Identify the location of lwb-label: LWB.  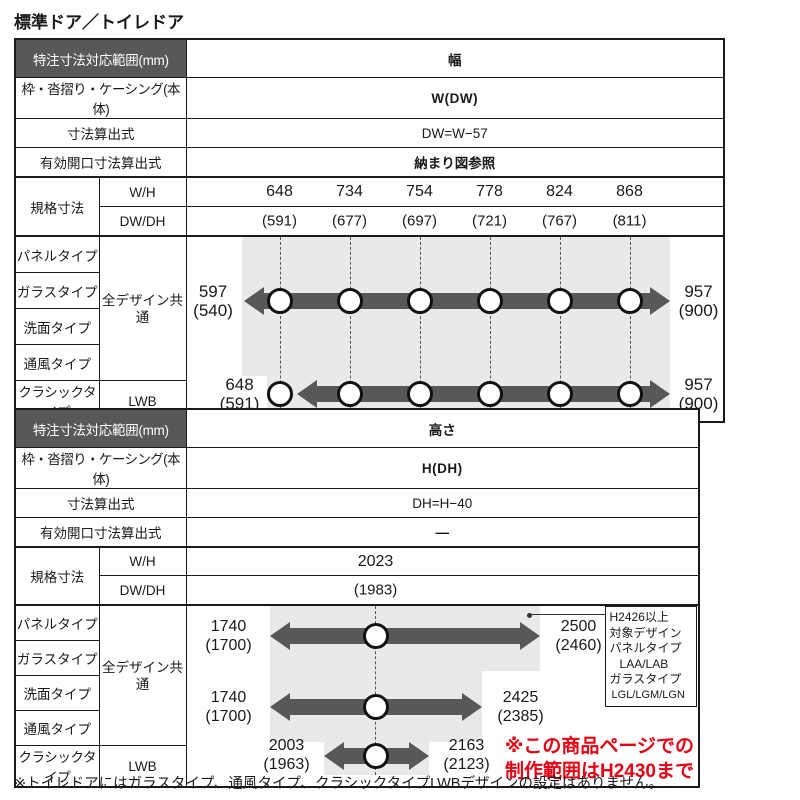
(142, 766).